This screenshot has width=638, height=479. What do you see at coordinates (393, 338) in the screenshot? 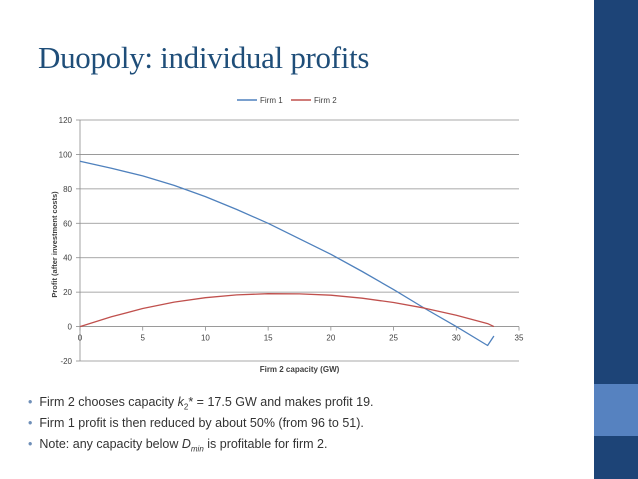
I see `x-tick-label: 25` at bounding box center [393, 338].